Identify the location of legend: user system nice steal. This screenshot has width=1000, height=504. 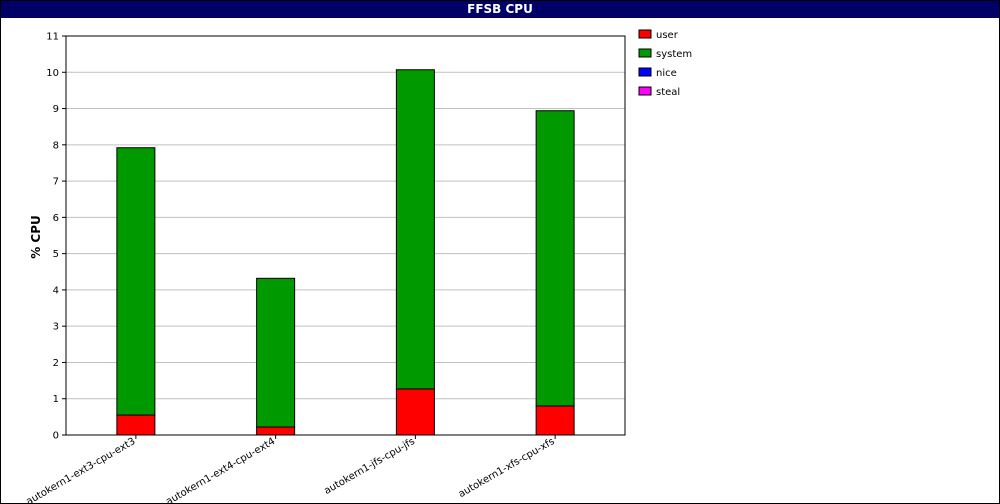
(665, 63).